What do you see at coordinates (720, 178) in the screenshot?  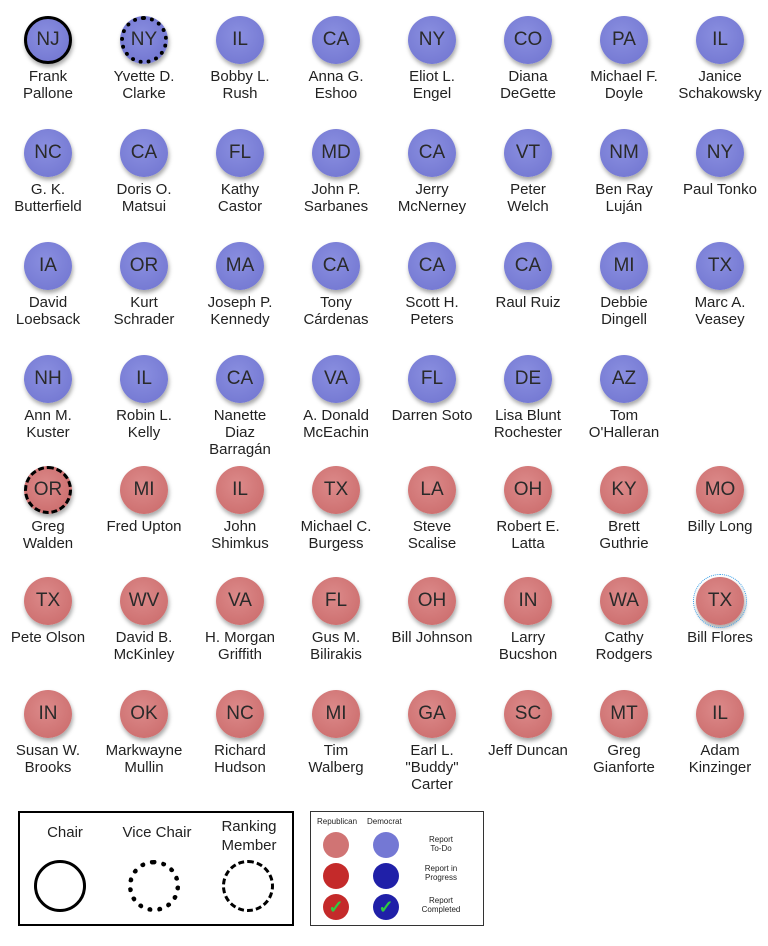 I see `member-card: NY Paul Tonko` at bounding box center [720, 178].